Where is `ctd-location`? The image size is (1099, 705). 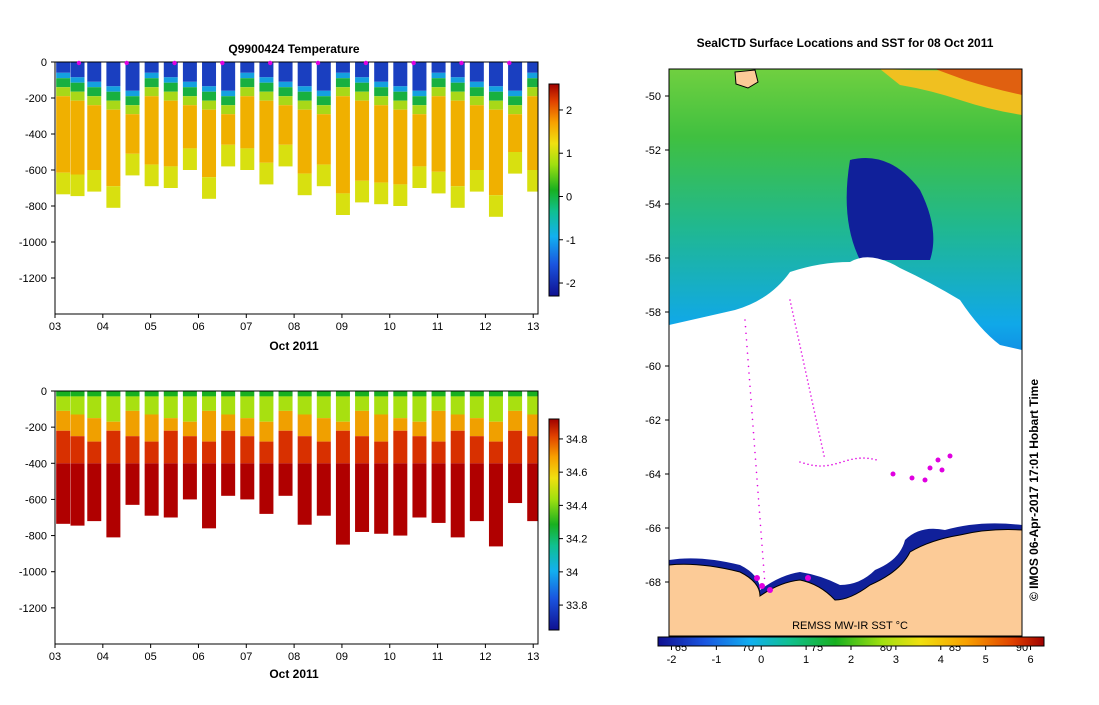 ctd-location is located at coordinates (912, 478).